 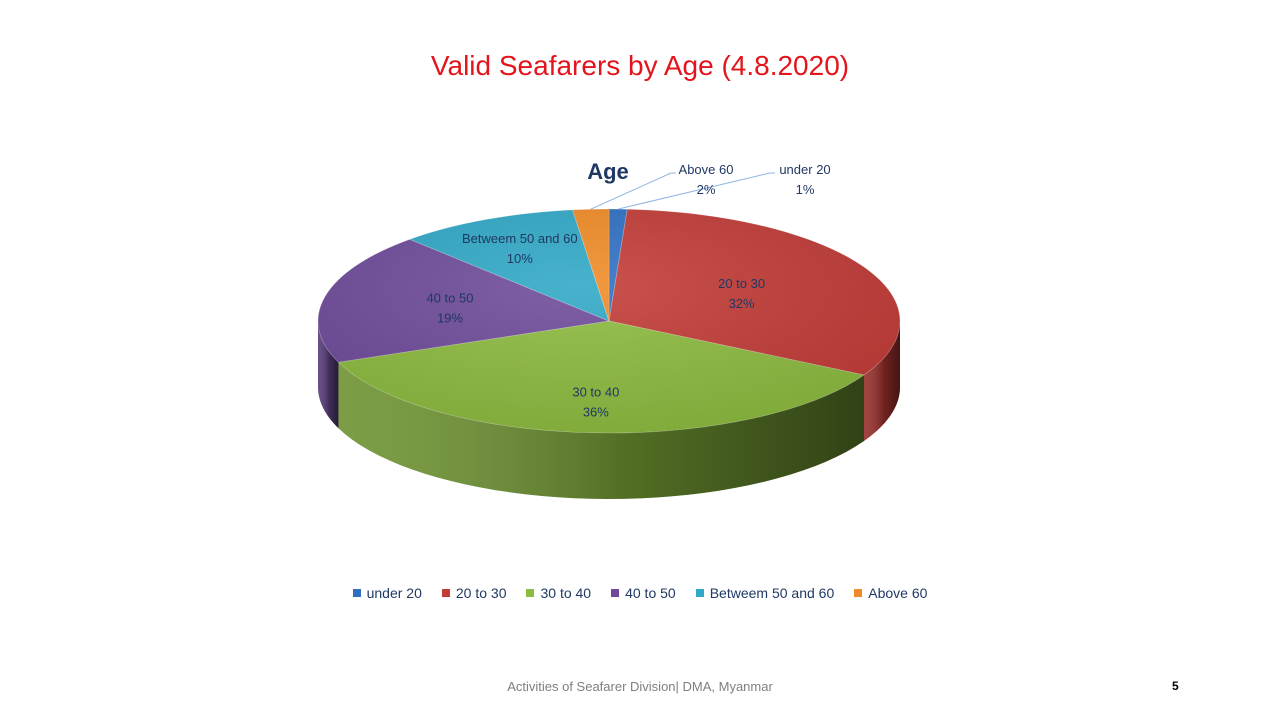 What do you see at coordinates (566, 593) in the screenshot?
I see `legend-label-2: 30 to 40` at bounding box center [566, 593].